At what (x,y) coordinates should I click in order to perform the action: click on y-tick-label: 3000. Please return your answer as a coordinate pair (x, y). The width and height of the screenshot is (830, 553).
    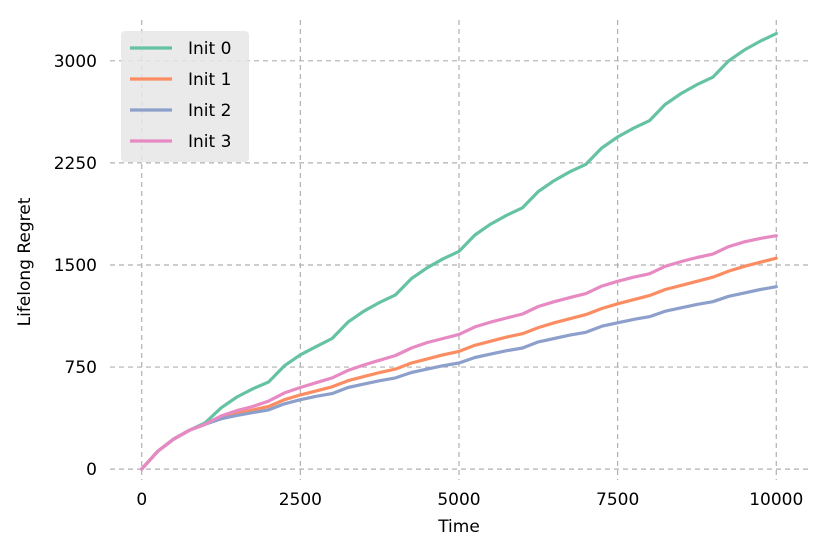
    Looking at the image, I should click on (75, 62).